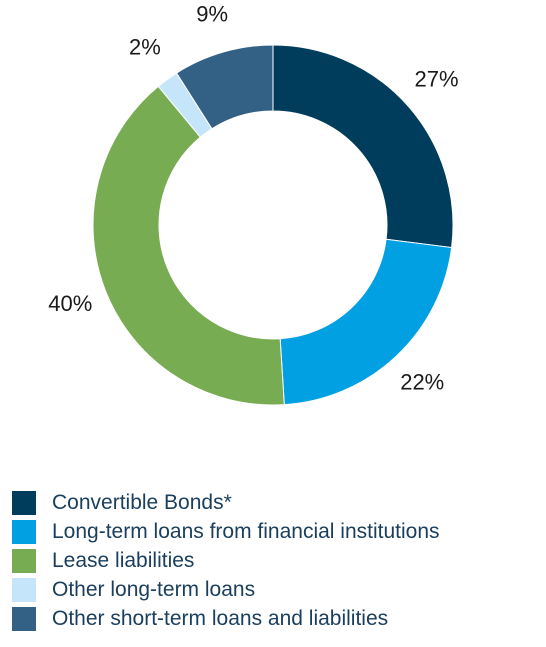 This screenshot has height=647, width=546. What do you see at coordinates (145, 46) in the screenshot?
I see `data-label-other-long-term-loans: 2%` at bounding box center [145, 46].